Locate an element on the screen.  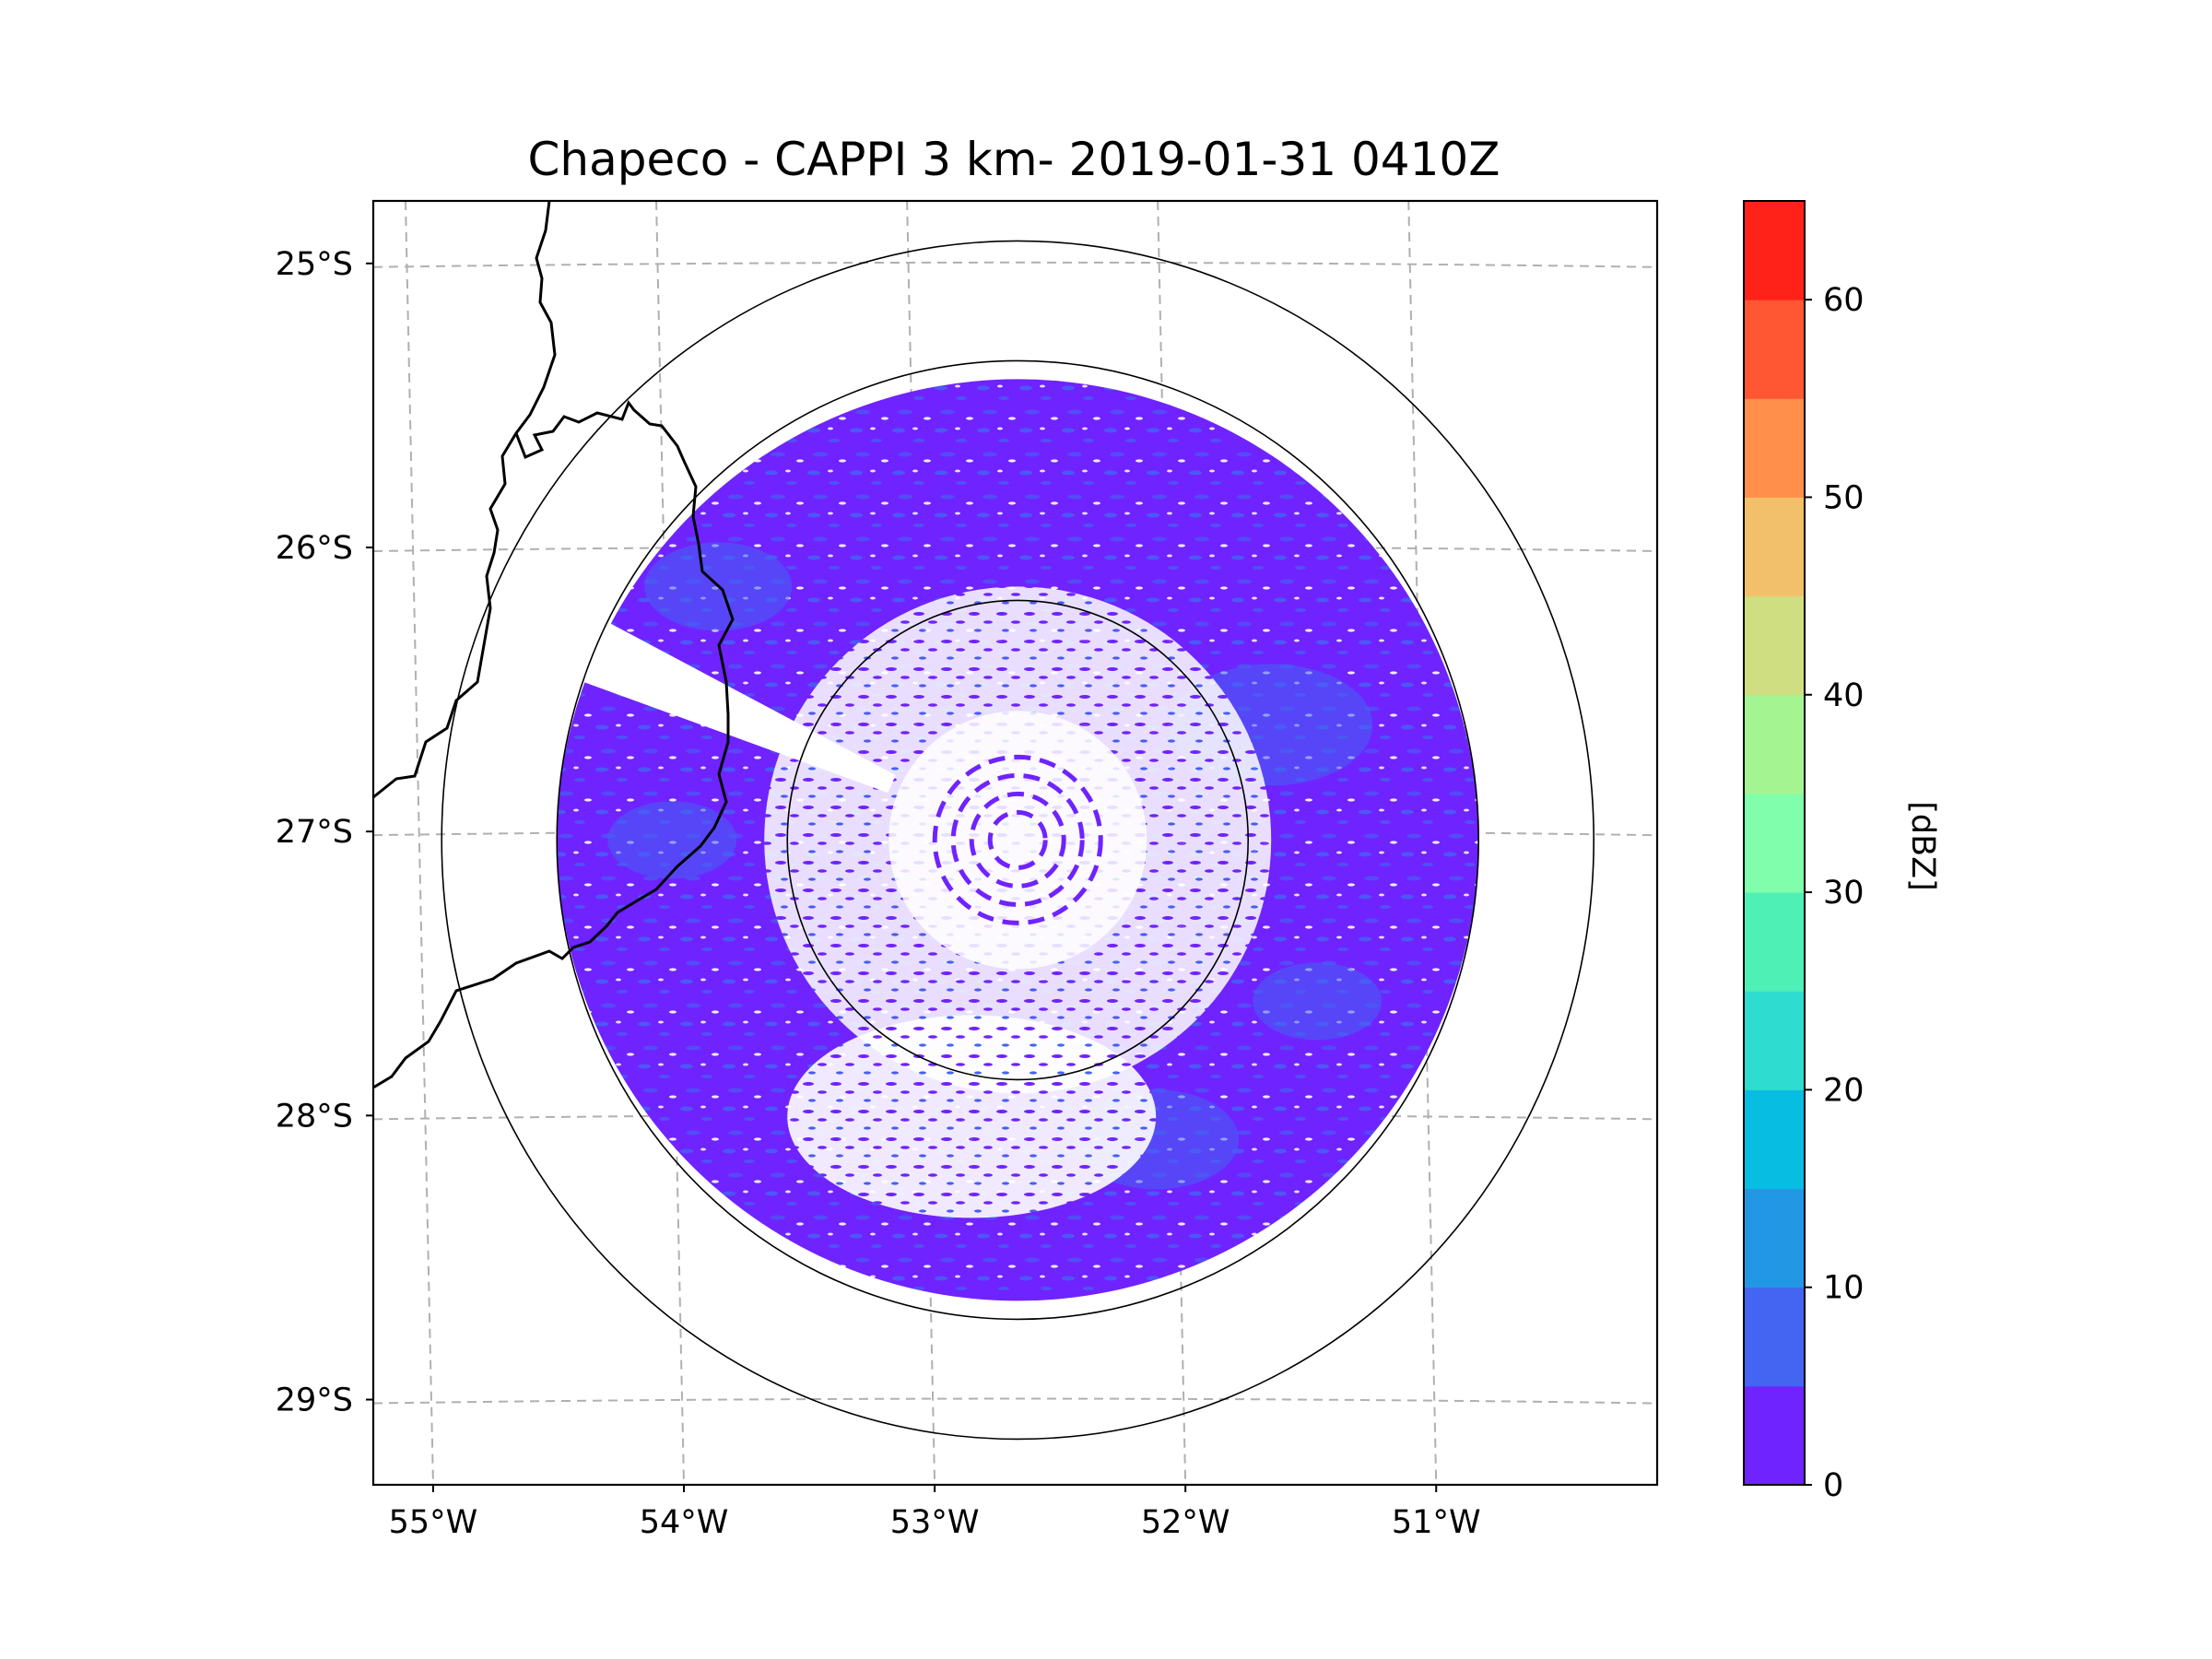
lon-tick-label: 52°W is located at coordinates (1185, 1522).